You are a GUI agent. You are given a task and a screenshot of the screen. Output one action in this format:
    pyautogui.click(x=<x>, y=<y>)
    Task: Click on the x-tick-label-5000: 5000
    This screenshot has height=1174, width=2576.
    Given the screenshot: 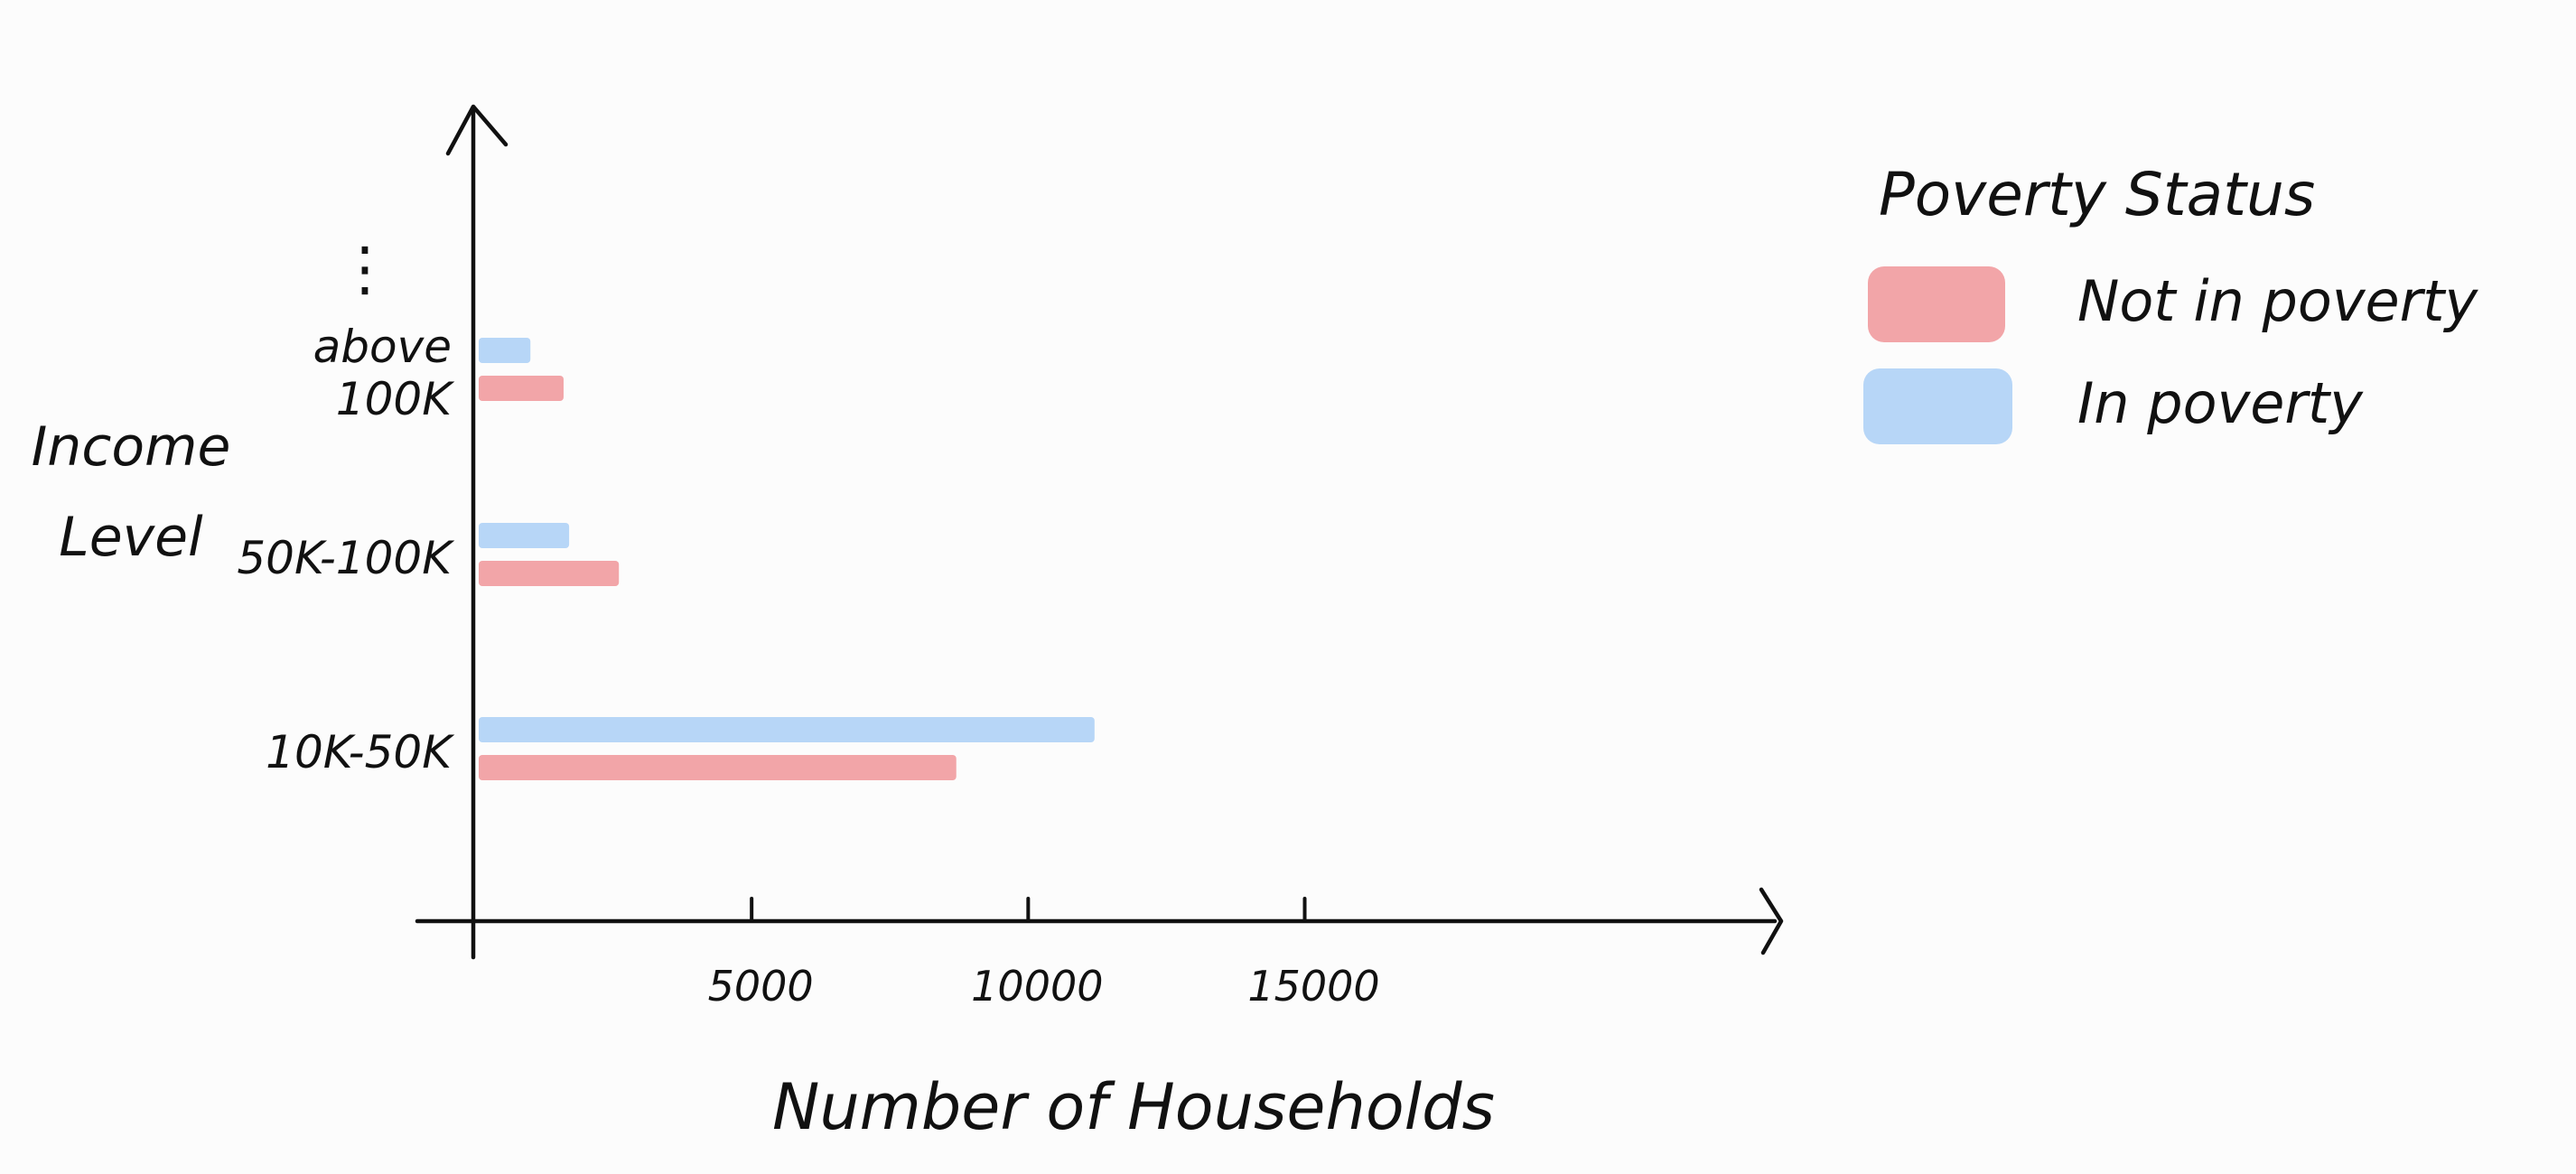 What is the action you would take?
    pyautogui.click(x=761, y=986)
    